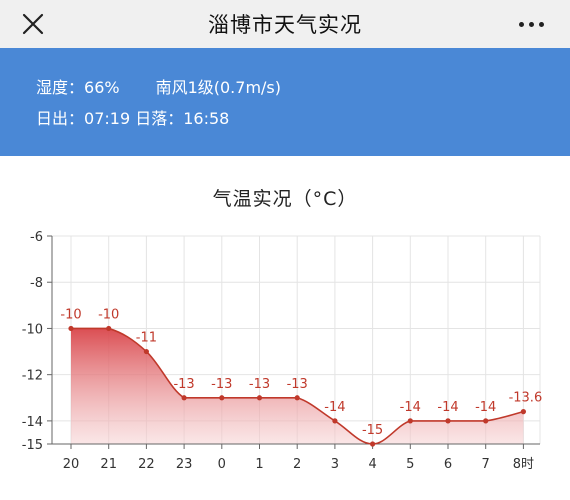 Image resolution: width=570 pixels, height=500 pixels. I want to click on x-tick-label: 2, so click(297, 464).